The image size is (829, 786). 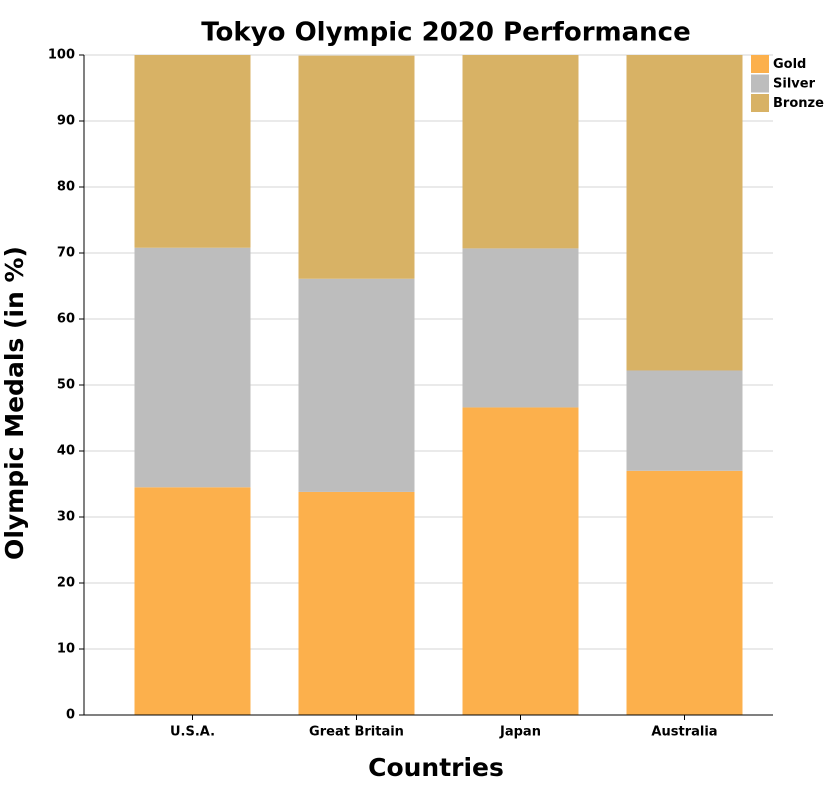 What do you see at coordinates (66, 385) in the screenshot?
I see `y-tick-label: 50` at bounding box center [66, 385].